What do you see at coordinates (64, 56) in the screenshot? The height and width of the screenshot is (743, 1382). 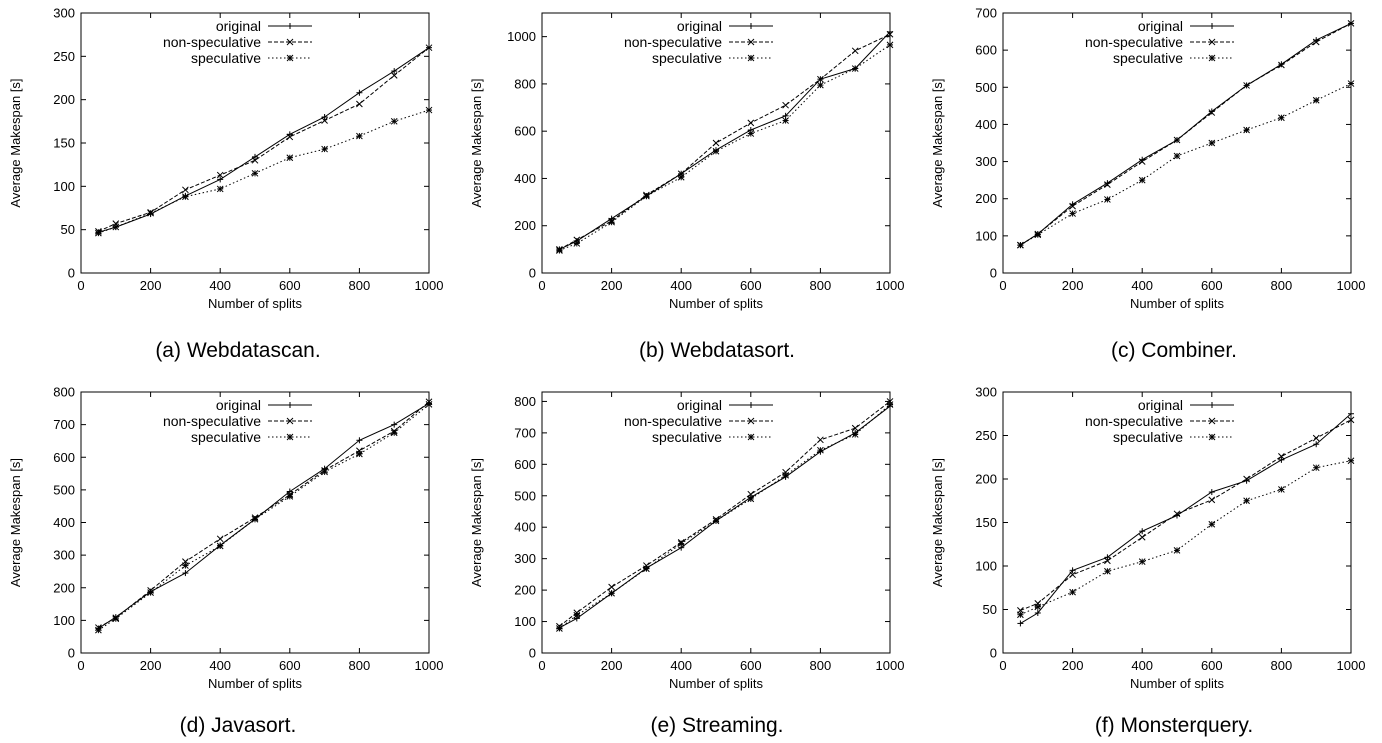 I see `y-tick-label: 250` at bounding box center [64, 56].